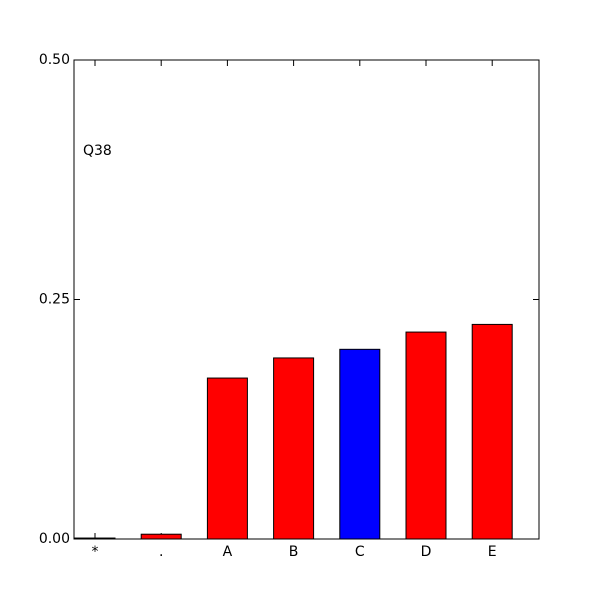 The width and height of the screenshot is (600, 600). Describe the element at coordinates (294, 552) in the screenshot. I see `x-tick-label: B` at that location.